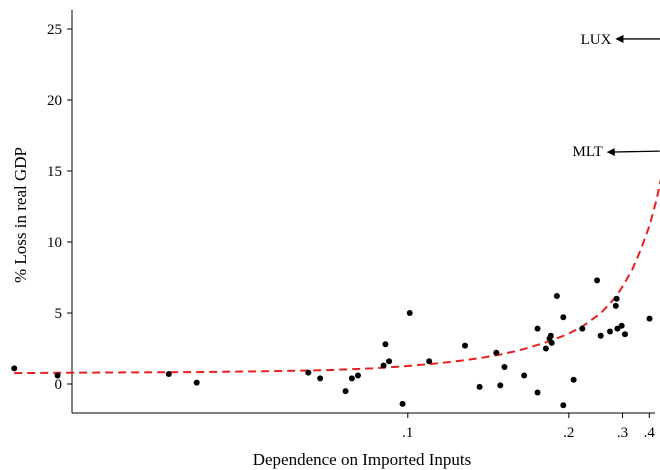 Image resolution: width=660 pixels, height=470 pixels. I want to click on x-tick-label: .3, so click(622, 433).